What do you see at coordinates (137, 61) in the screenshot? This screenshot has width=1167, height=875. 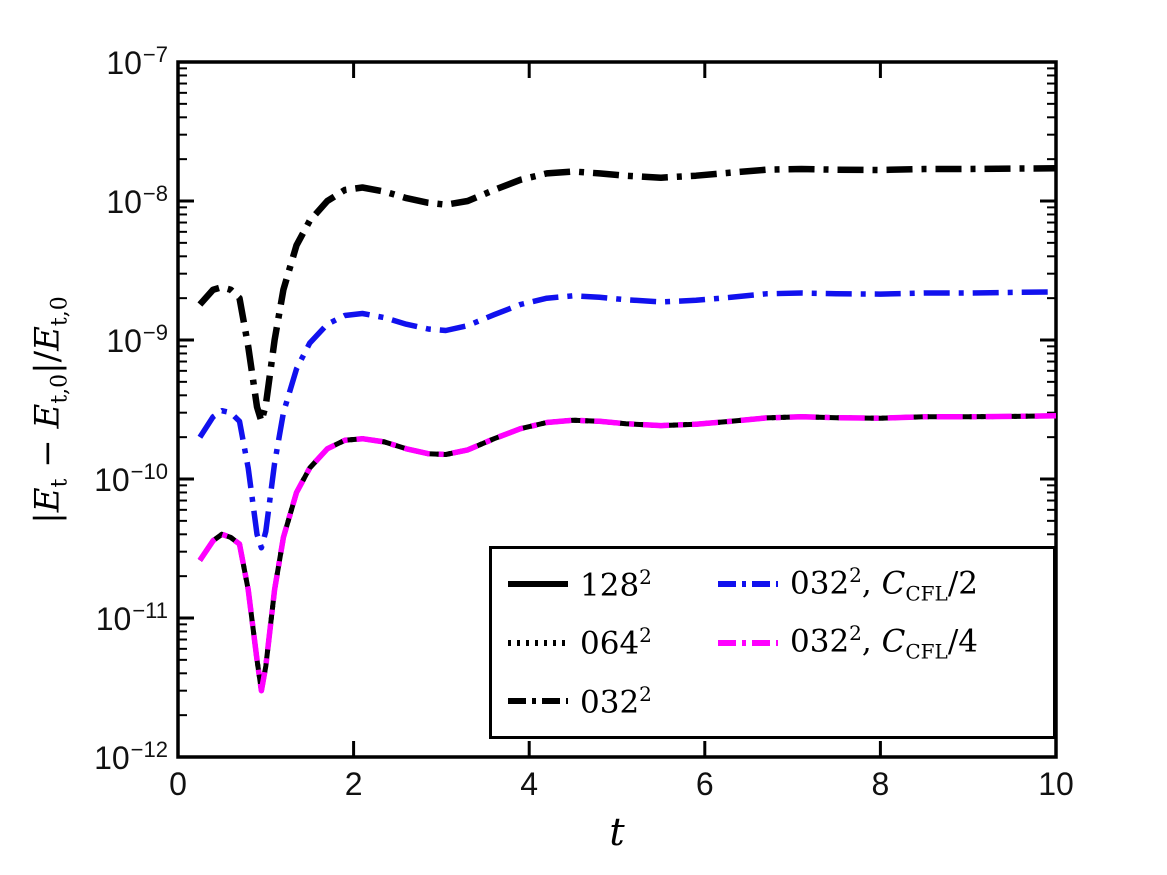 I see `y-tick-label: 10⁻⁷` at bounding box center [137, 61].